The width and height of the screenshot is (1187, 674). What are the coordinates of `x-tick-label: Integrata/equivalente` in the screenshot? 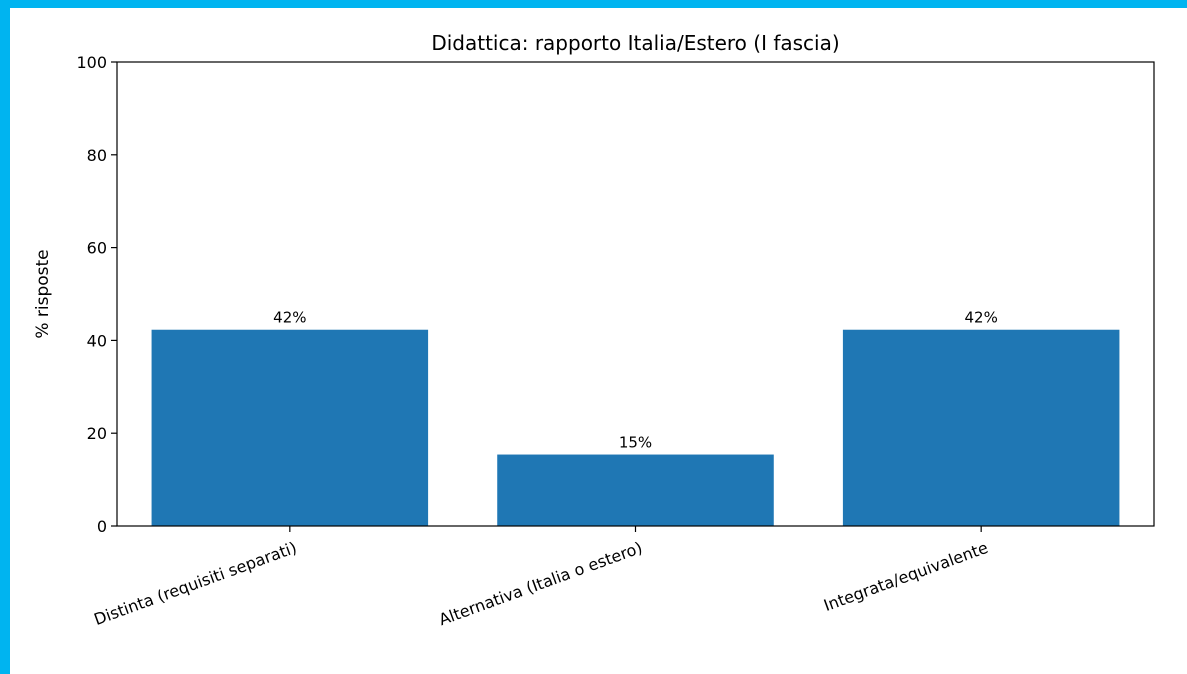 It's located at (905, 576).